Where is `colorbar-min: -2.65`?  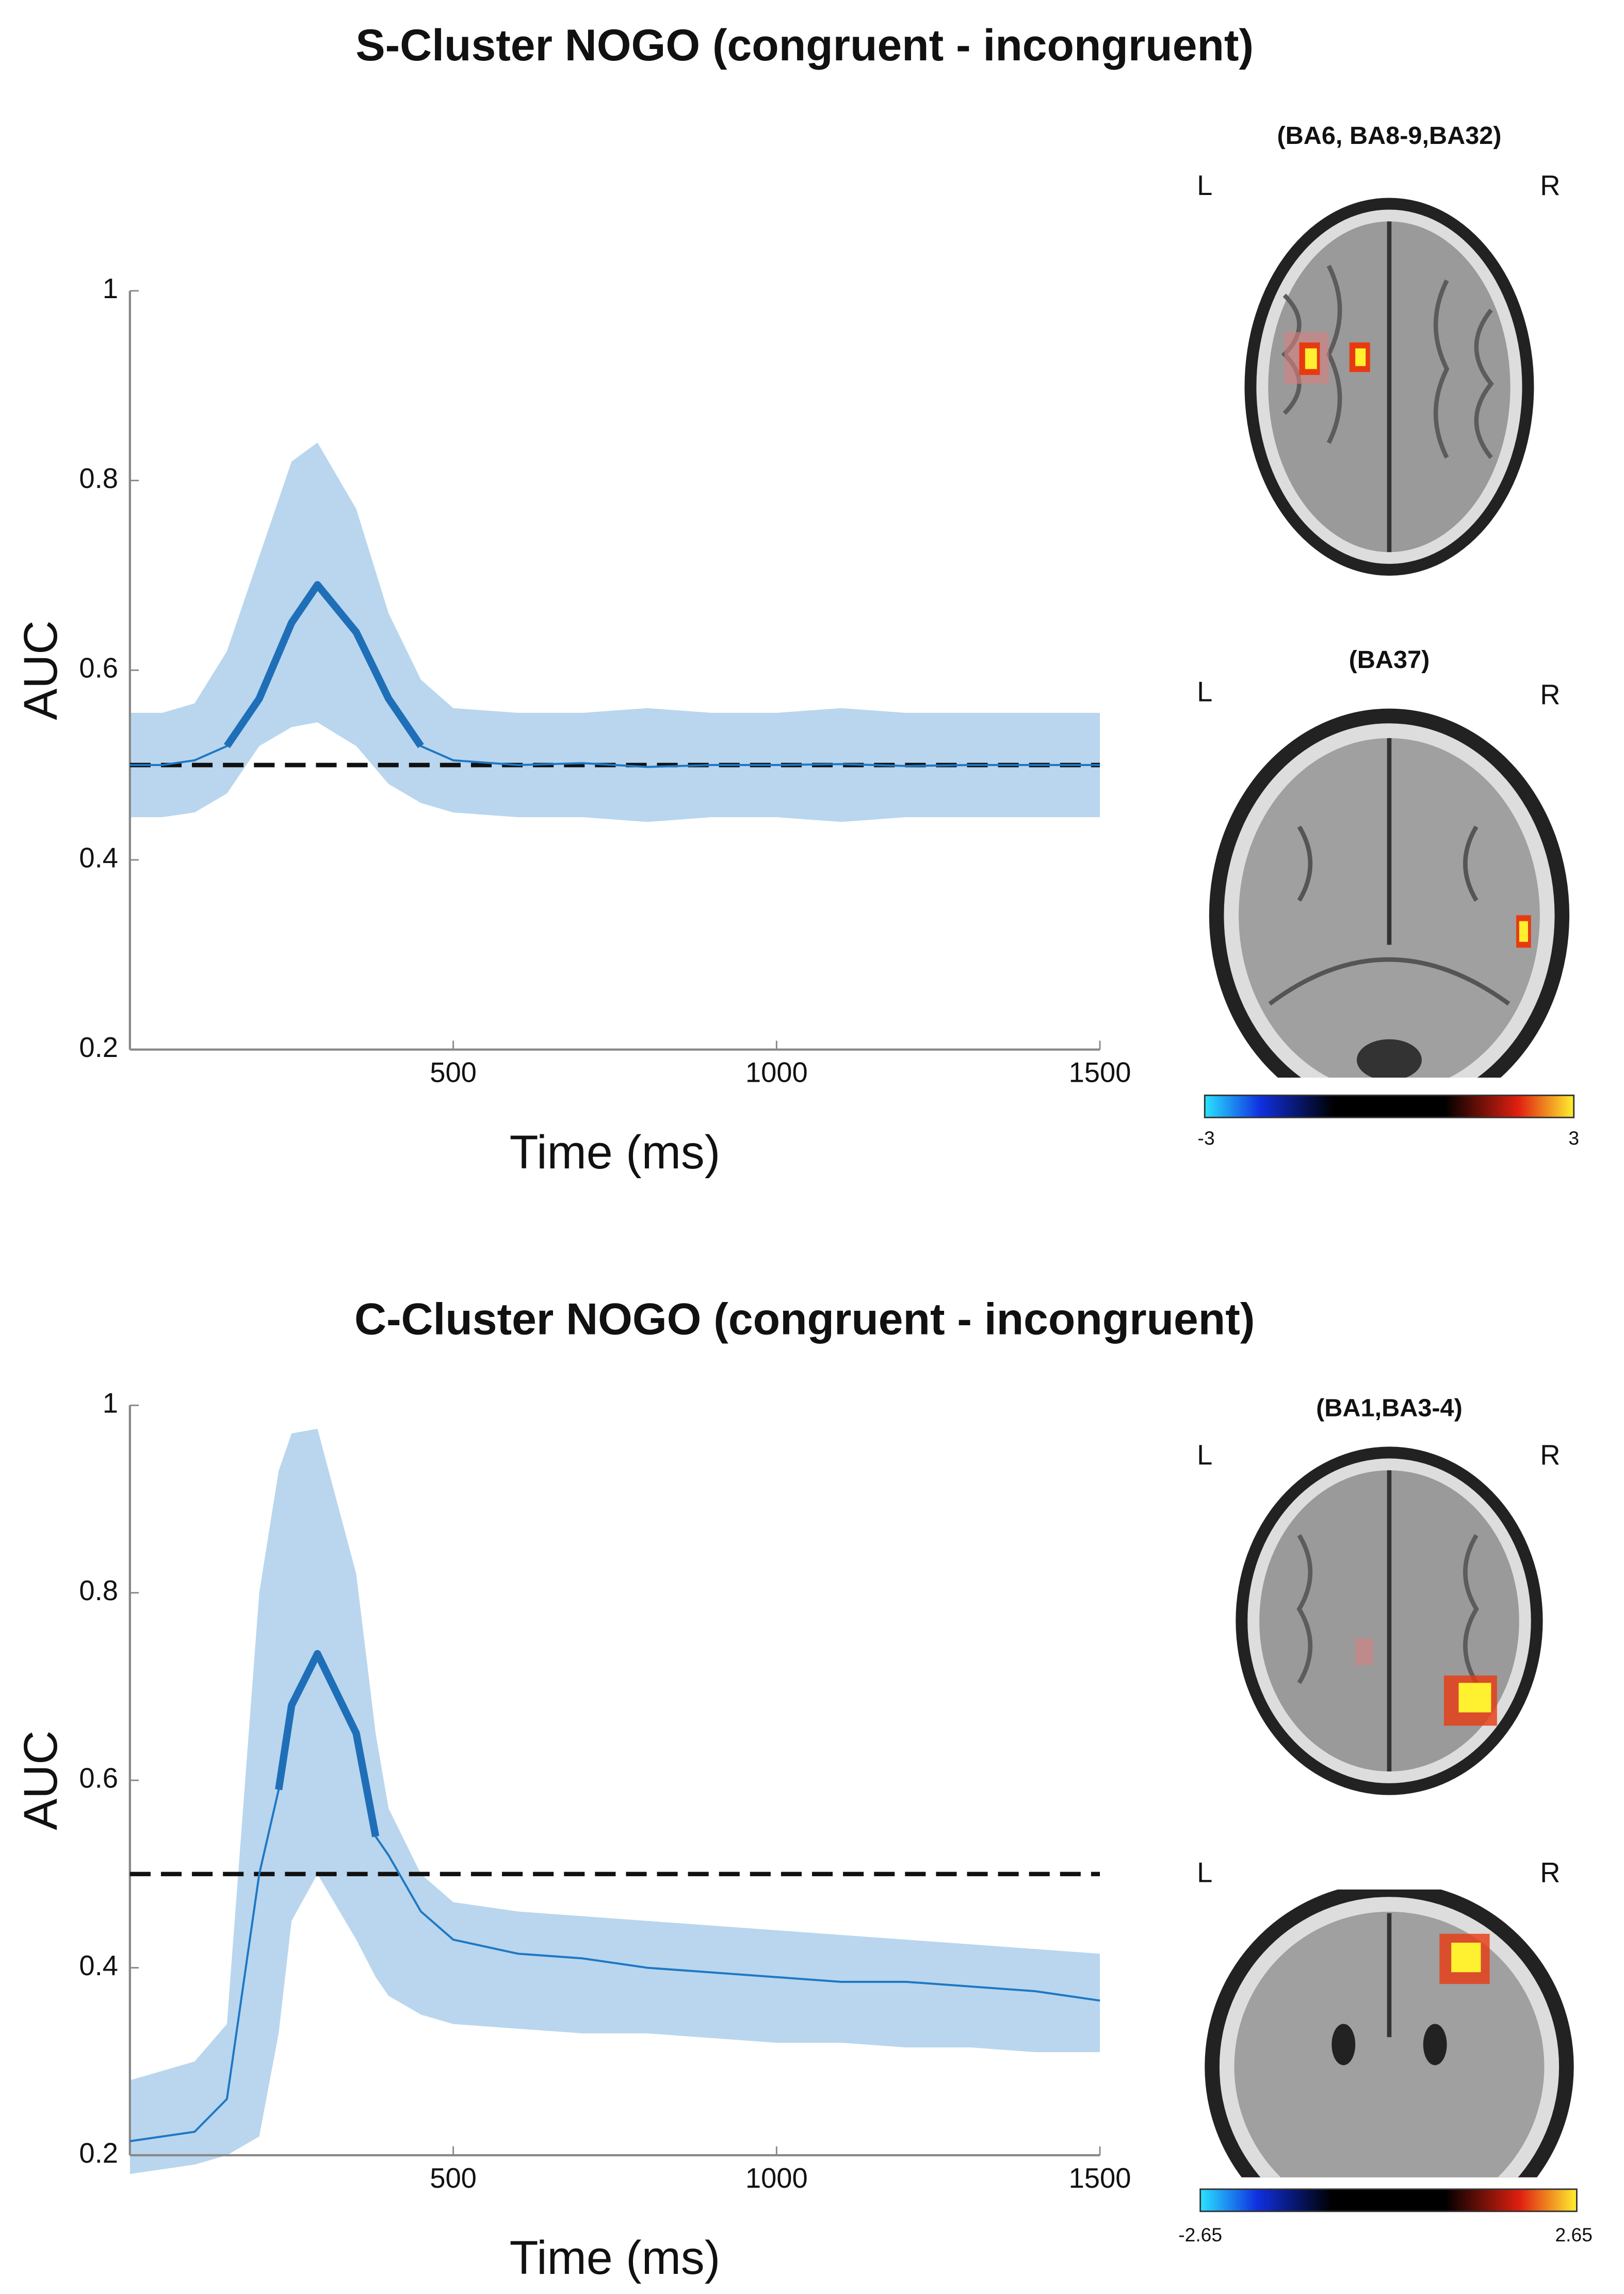
colorbar-min: -2.65 is located at coordinates (1200, 2235).